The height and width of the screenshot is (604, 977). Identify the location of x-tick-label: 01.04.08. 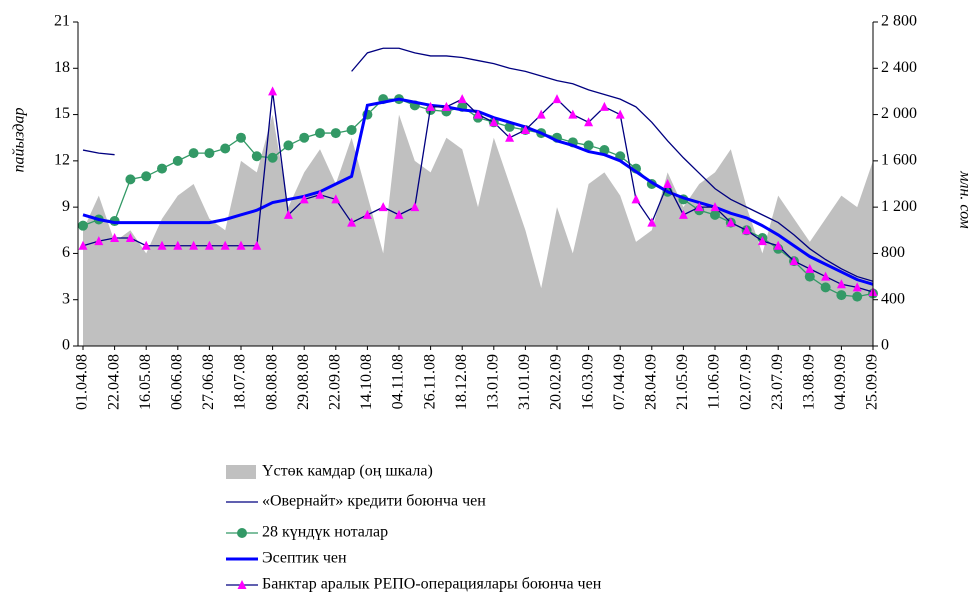
(82, 382).